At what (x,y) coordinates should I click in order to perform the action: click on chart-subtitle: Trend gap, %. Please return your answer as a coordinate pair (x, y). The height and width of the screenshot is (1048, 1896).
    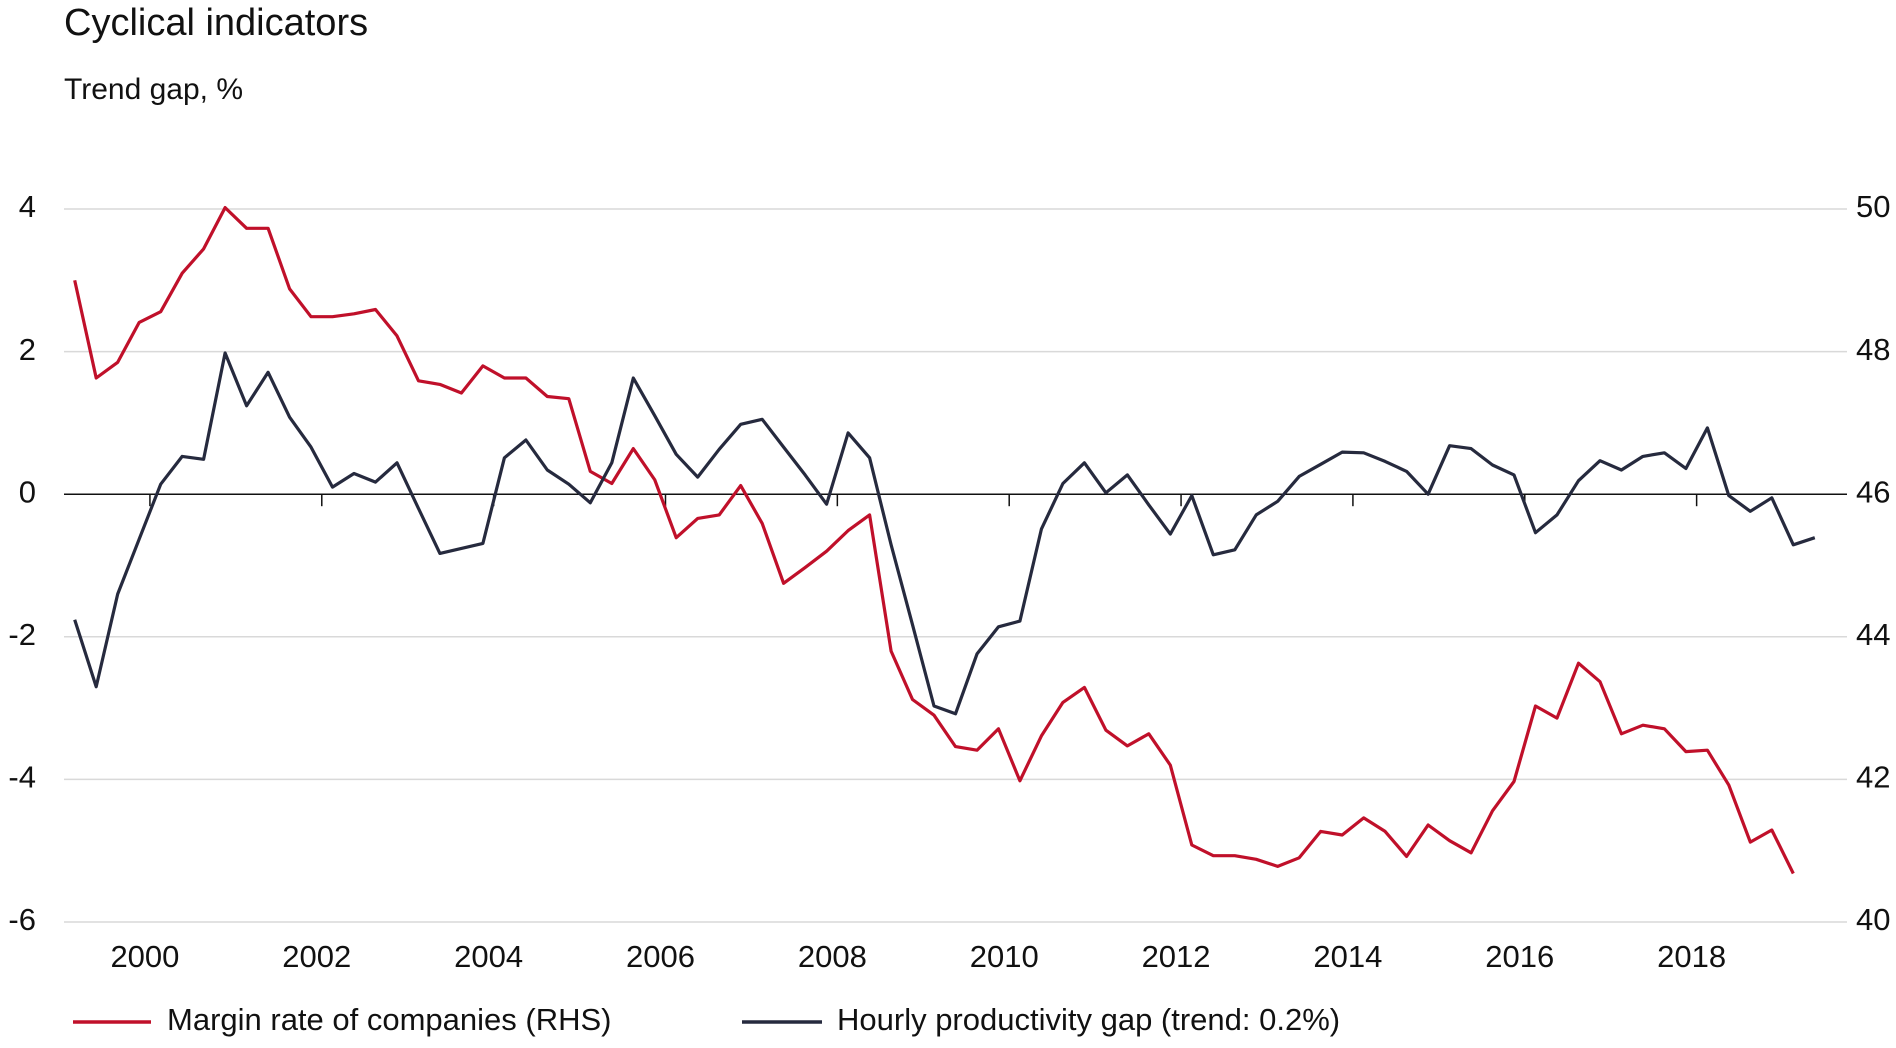
    Looking at the image, I should click on (153, 89).